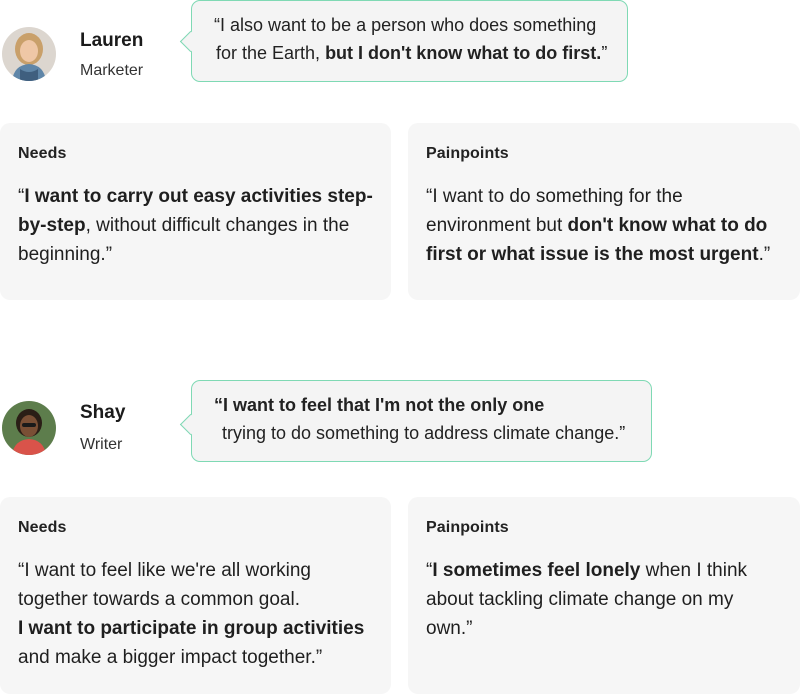 This screenshot has height=694, width=800. What do you see at coordinates (29, 428) in the screenshot?
I see `avatar-shay` at bounding box center [29, 428].